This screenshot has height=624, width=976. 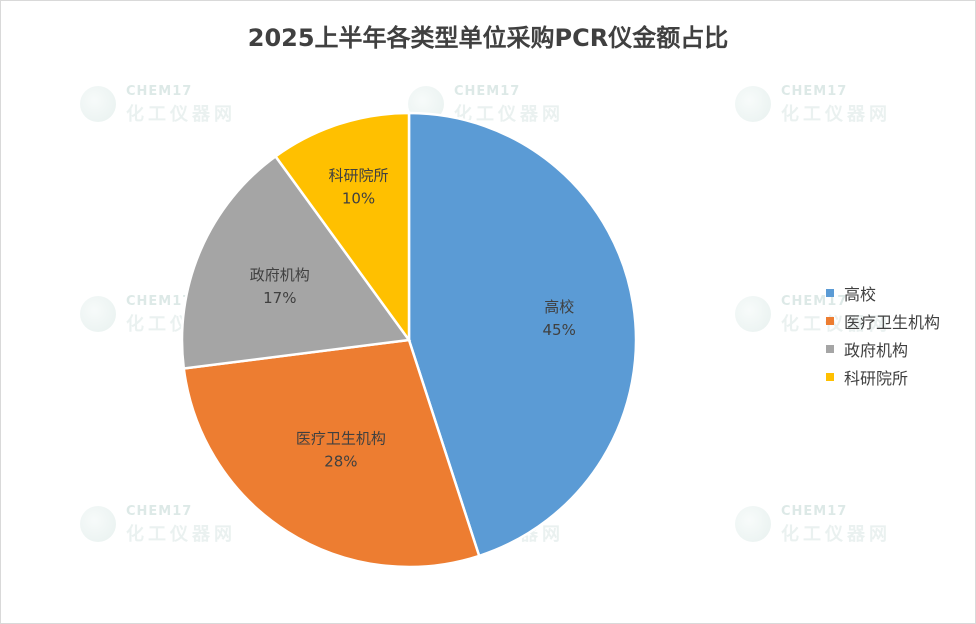 What do you see at coordinates (340, 461) in the screenshot?
I see `slice-percent-label: 28%` at bounding box center [340, 461].